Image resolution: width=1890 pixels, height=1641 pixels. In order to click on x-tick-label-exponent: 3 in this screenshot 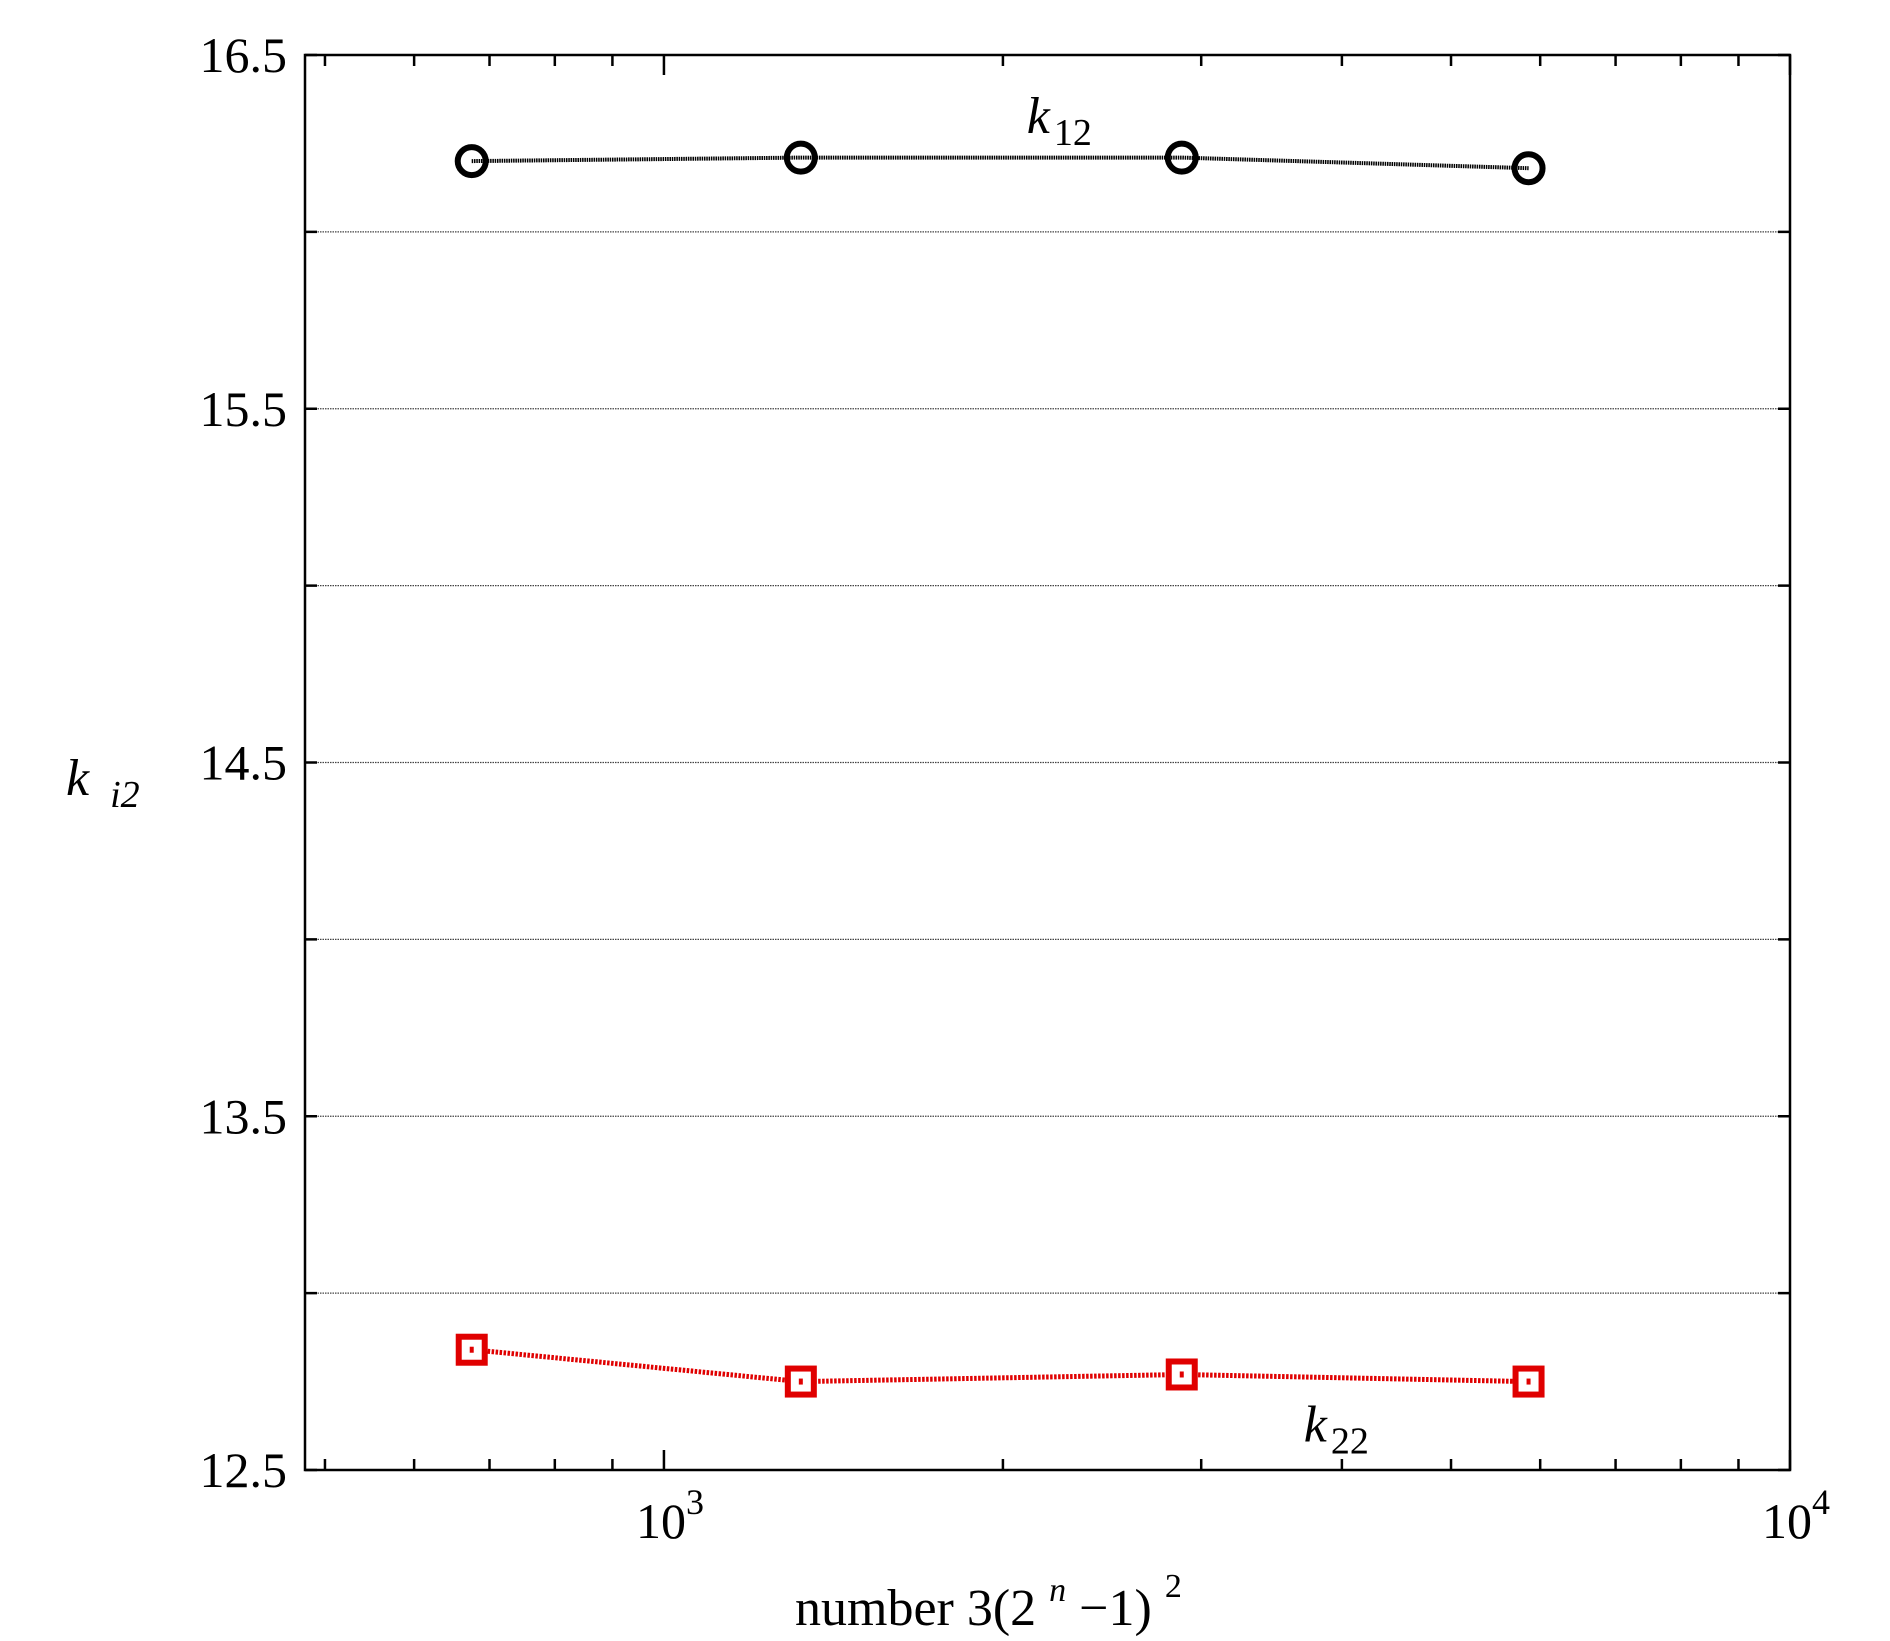, I will do `click(695, 1502)`.